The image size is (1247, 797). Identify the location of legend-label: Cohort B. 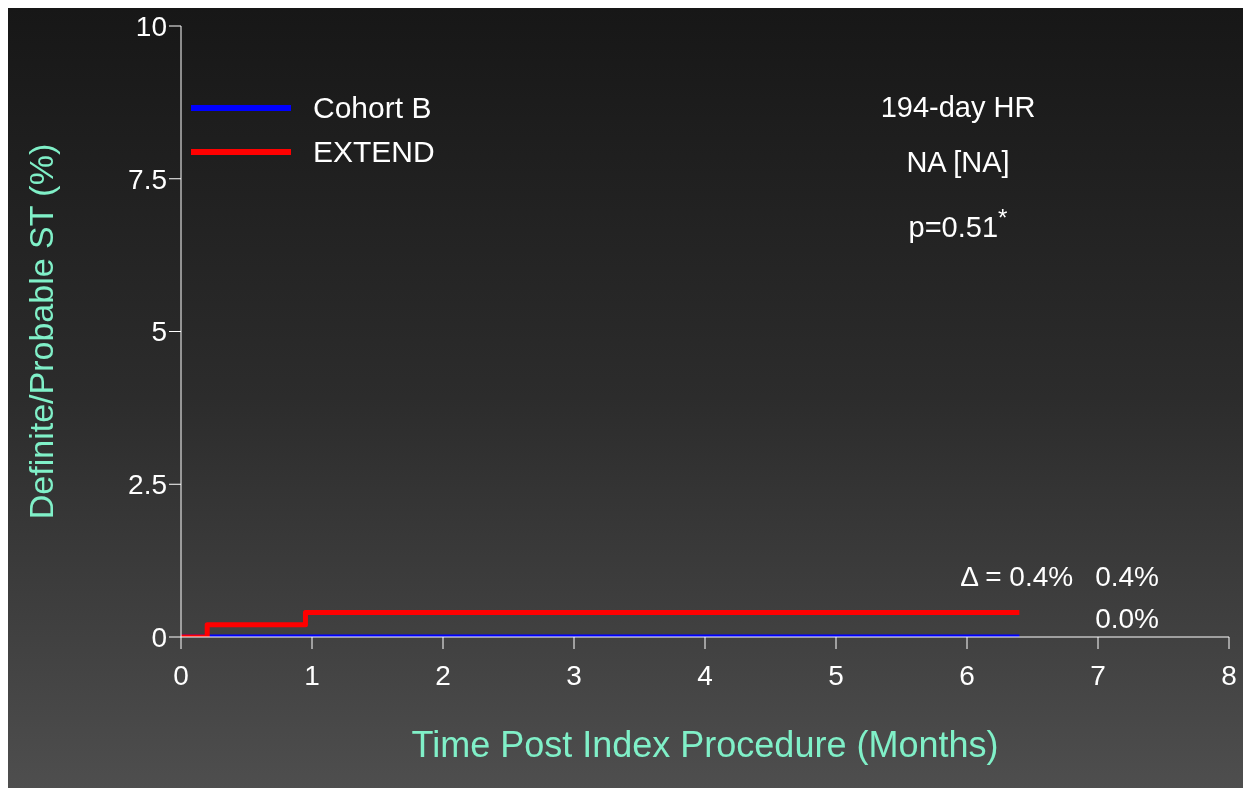
(372, 108).